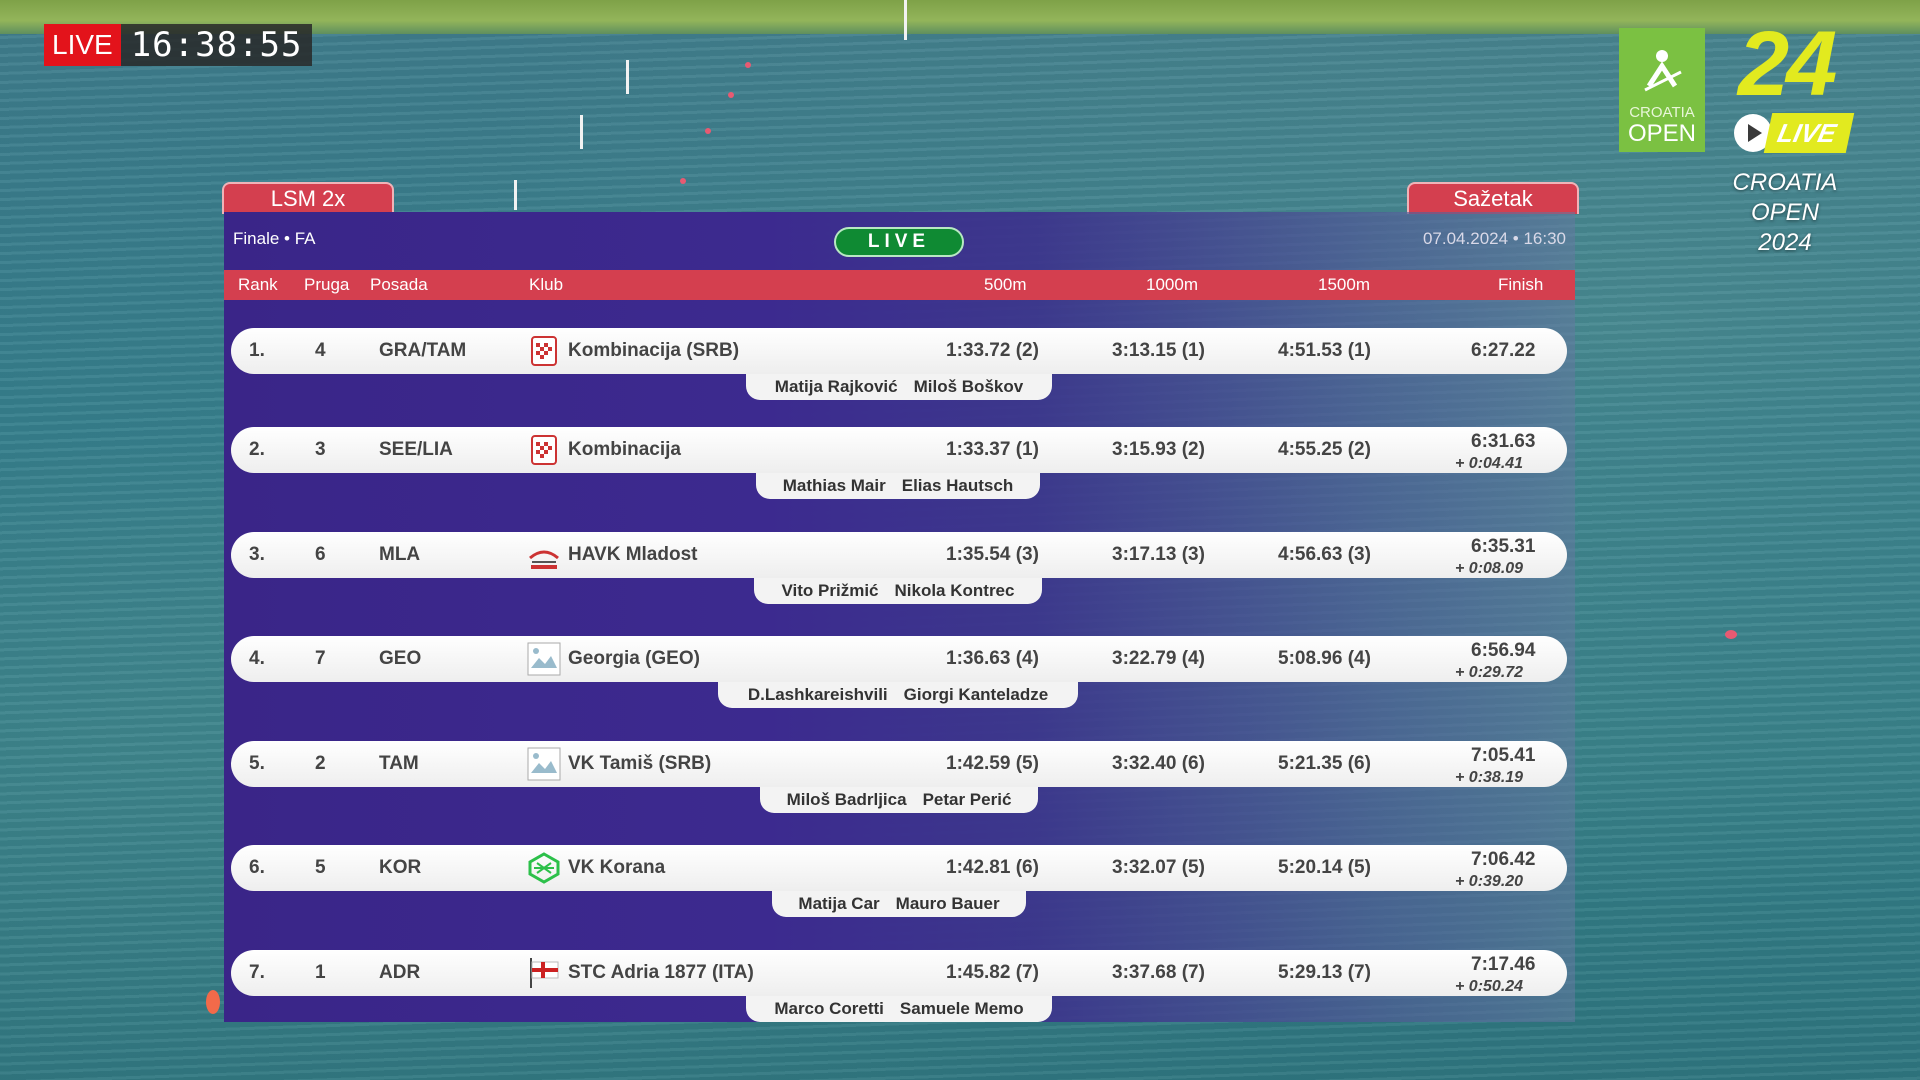  What do you see at coordinates (1494, 238) in the screenshot?
I see `race-datetime: 07.04.2024 • 16:30` at bounding box center [1494, 238].